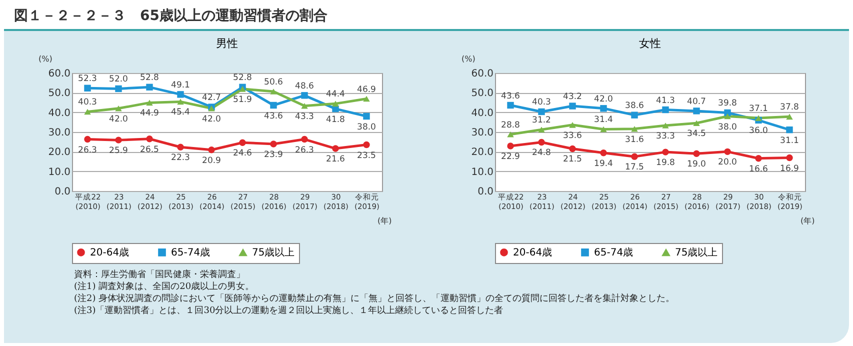  Describe the element at coordinates (180, 158) in the screenshot. I see `data-label: 22.3` at that location.